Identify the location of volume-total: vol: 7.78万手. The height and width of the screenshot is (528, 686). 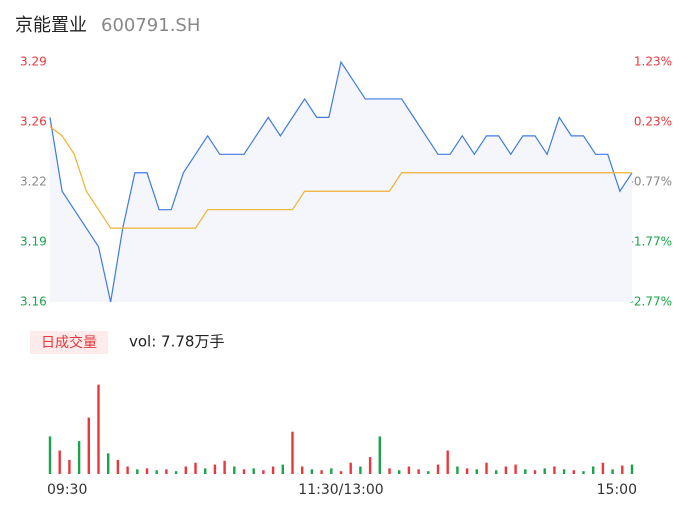
(176, 342).